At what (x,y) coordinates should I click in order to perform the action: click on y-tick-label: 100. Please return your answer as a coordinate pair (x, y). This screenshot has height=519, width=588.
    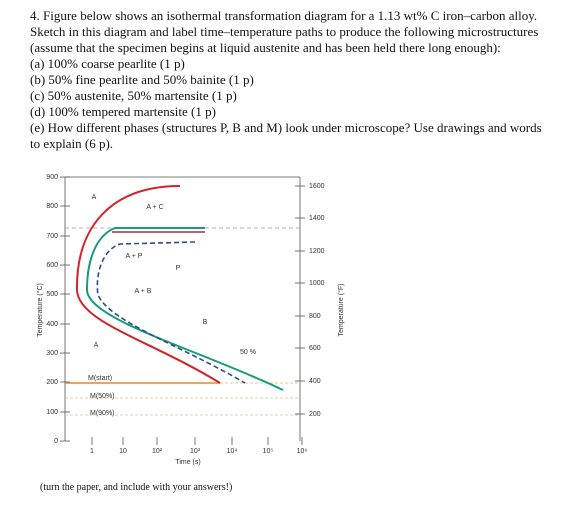
    Looking at the image, I should click on (52, 412).